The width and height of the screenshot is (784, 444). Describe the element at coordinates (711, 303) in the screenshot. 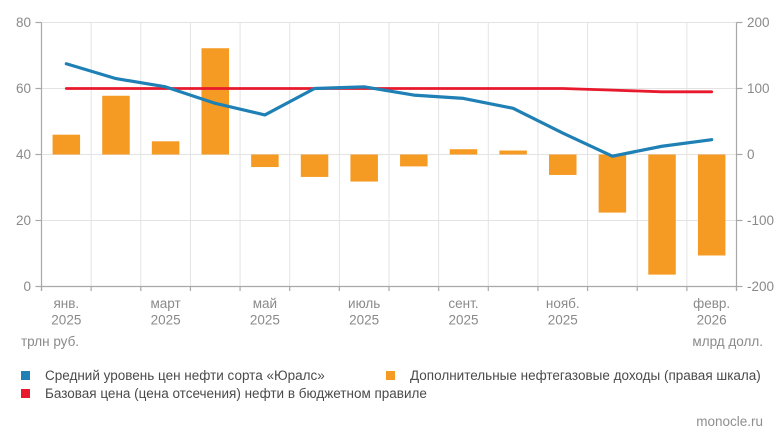

I see `x-axis-month-label: февр.` at that location.